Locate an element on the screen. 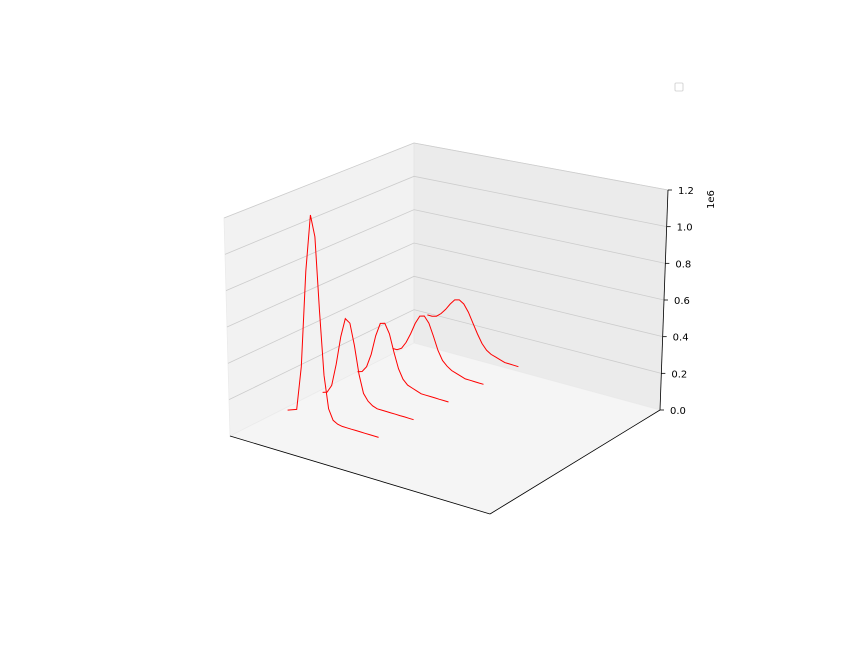 This screenshot has height=648, width=864. x-axis-line is located at coordinates (360, 475).